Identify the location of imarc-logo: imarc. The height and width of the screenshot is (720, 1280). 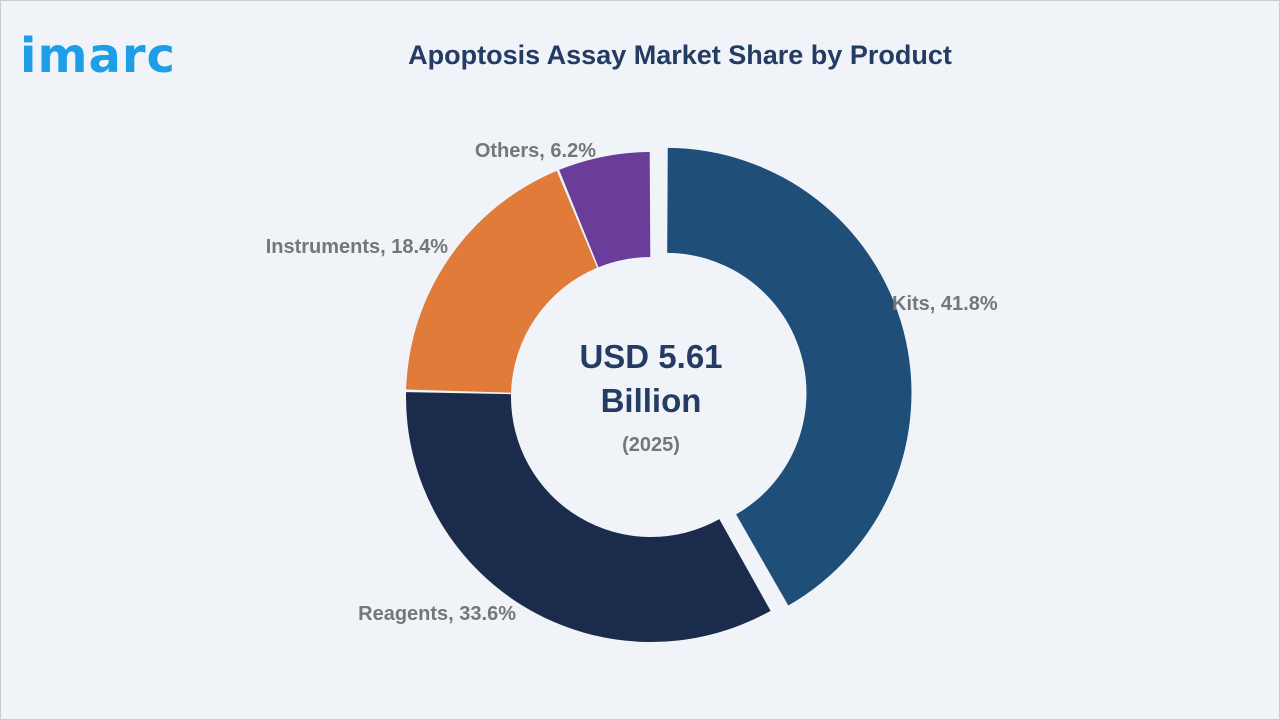
(120, 53).